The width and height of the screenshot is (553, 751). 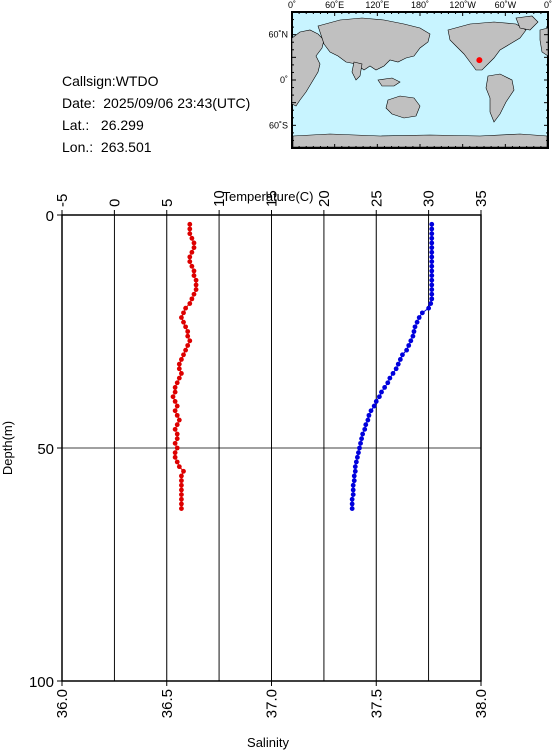 I want to click on map-land-asia, so click(x=374, y=44).